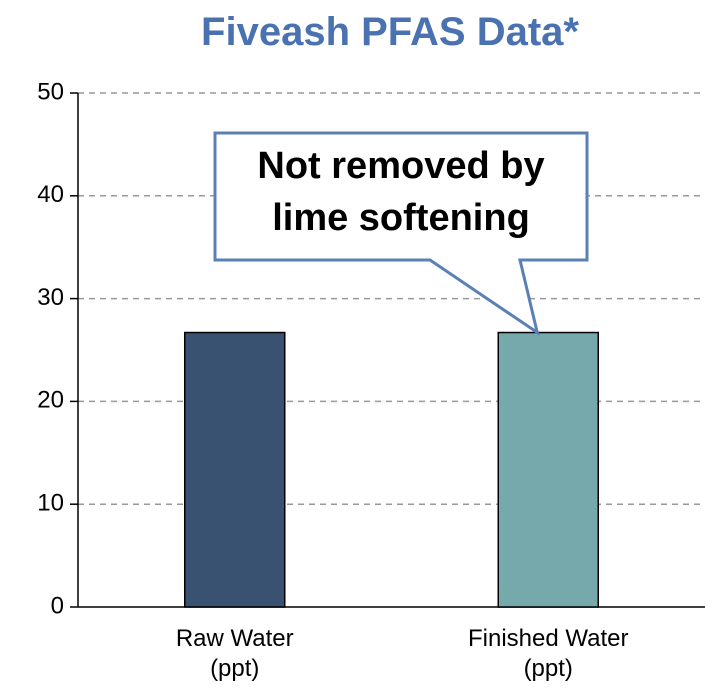 Image resolution: width=705 pixels, height=691 pixels. I want to click on chart-title: Fiveash PFAS Data*, so click(390, 32).